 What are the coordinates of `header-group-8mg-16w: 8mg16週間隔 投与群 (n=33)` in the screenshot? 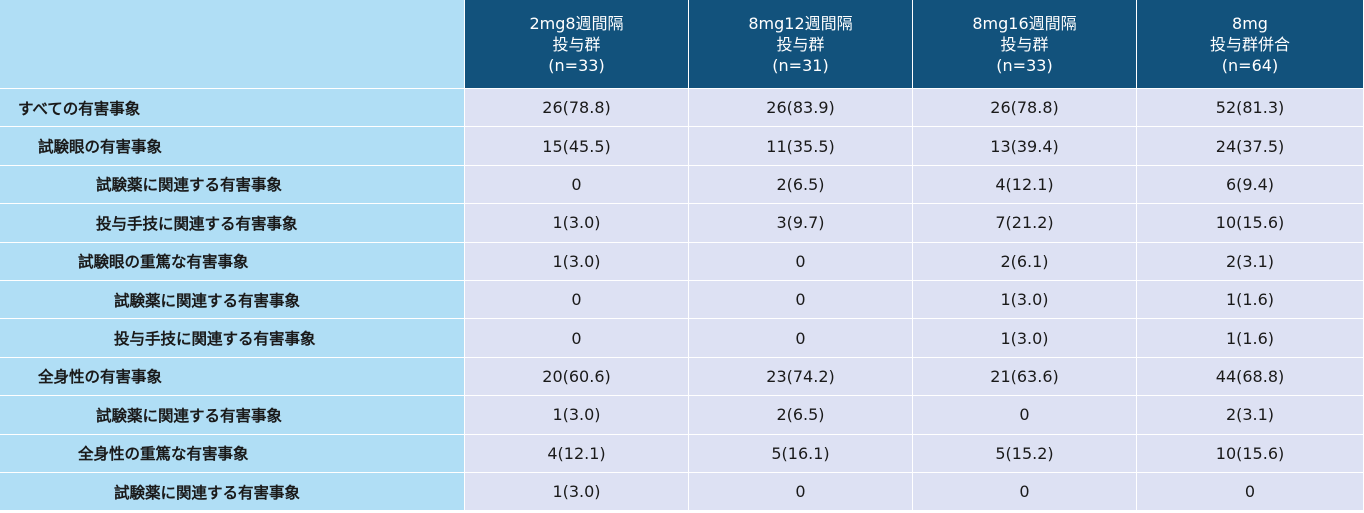 It's located at (1025, 44).